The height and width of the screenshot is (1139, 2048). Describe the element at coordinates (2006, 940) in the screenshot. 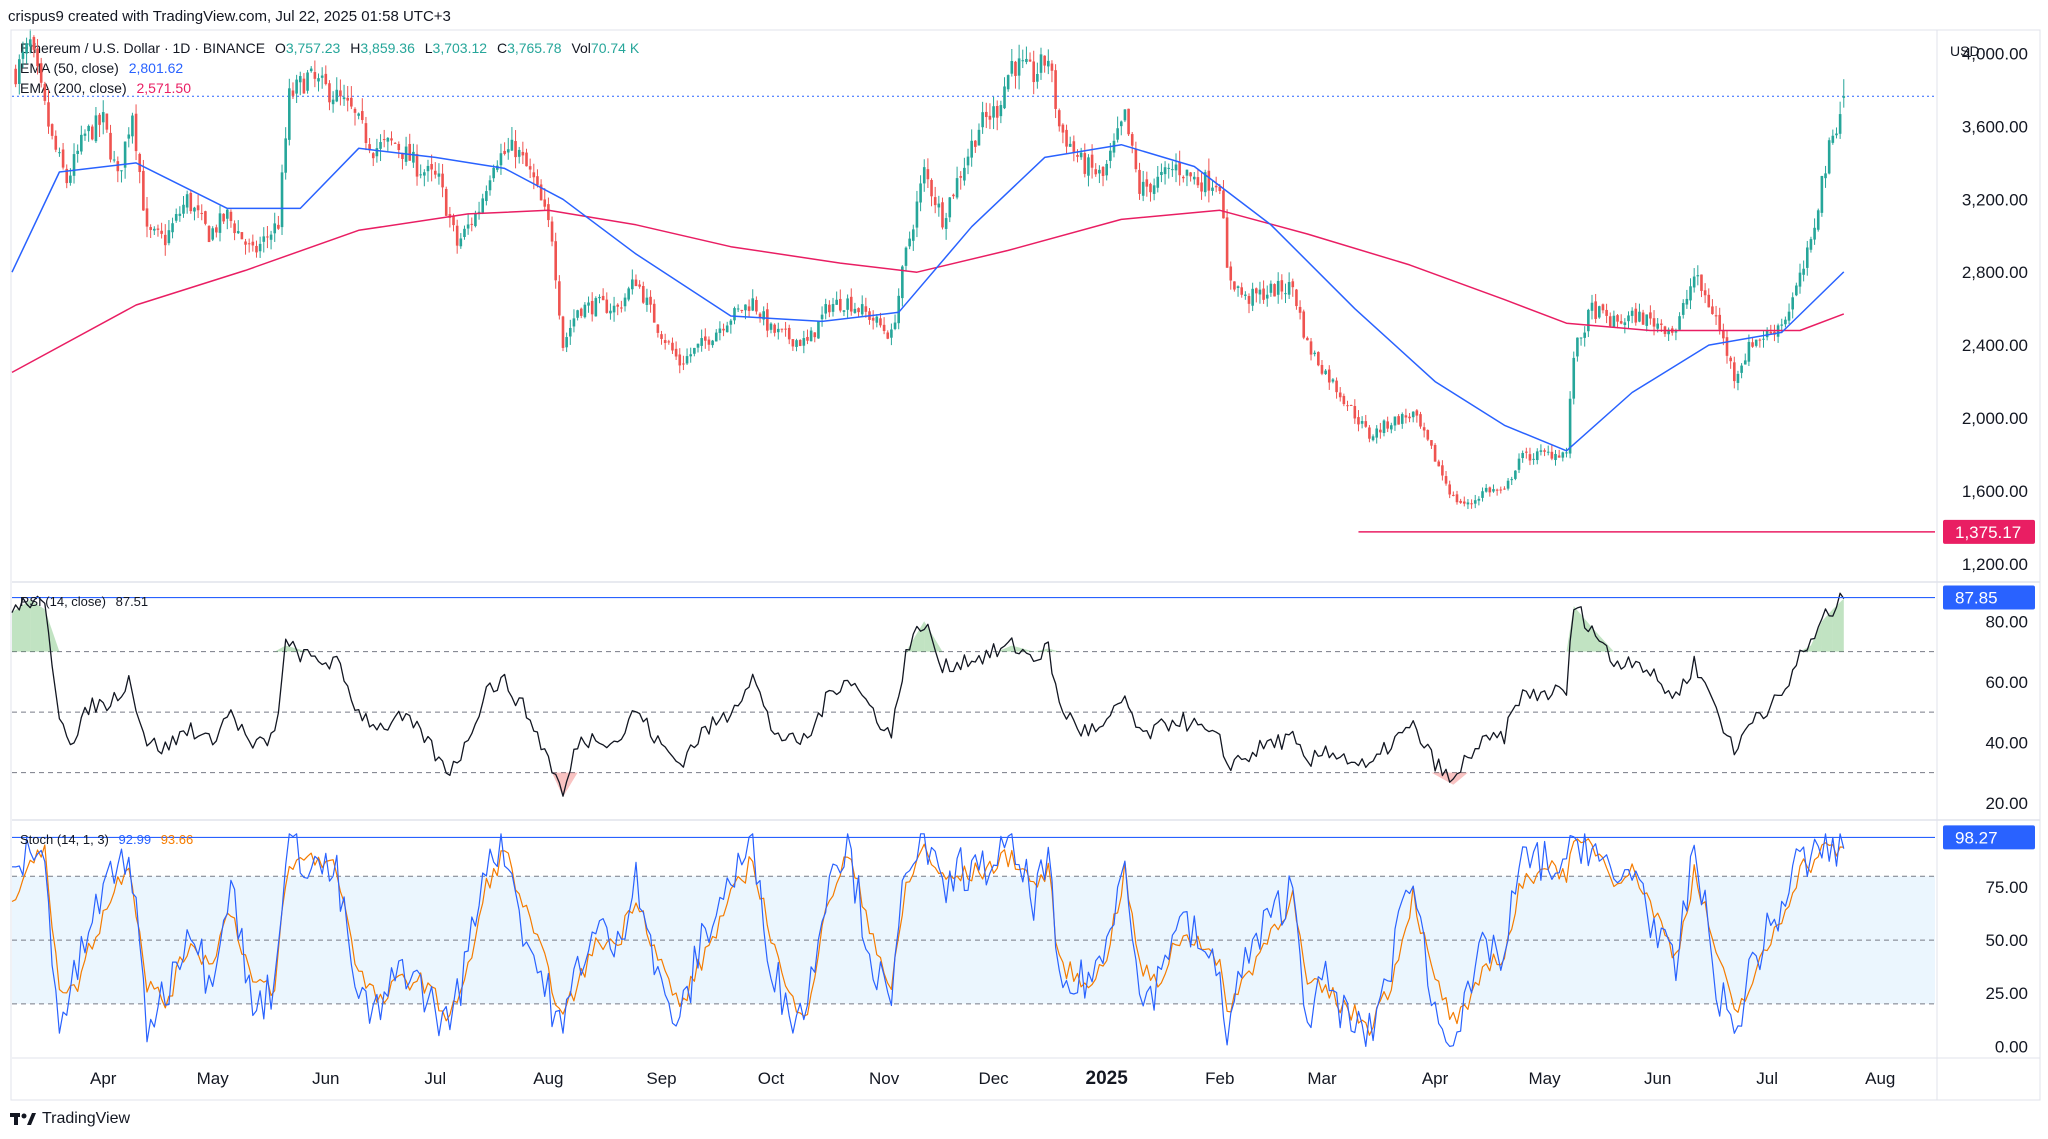

I see `stoch-axis-tick: 50.00` at that location.